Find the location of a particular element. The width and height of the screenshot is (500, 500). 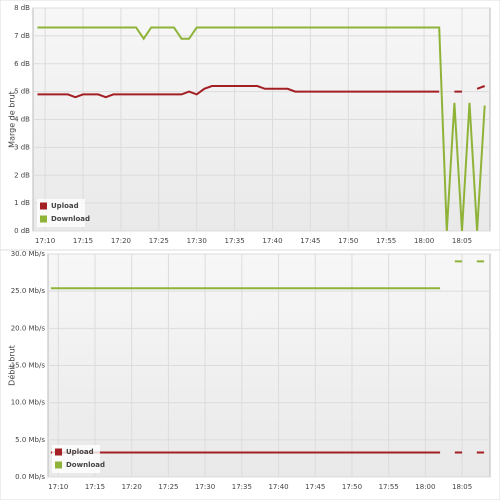

y-axis-title: Débit brut is located at coordinates (12, 365).